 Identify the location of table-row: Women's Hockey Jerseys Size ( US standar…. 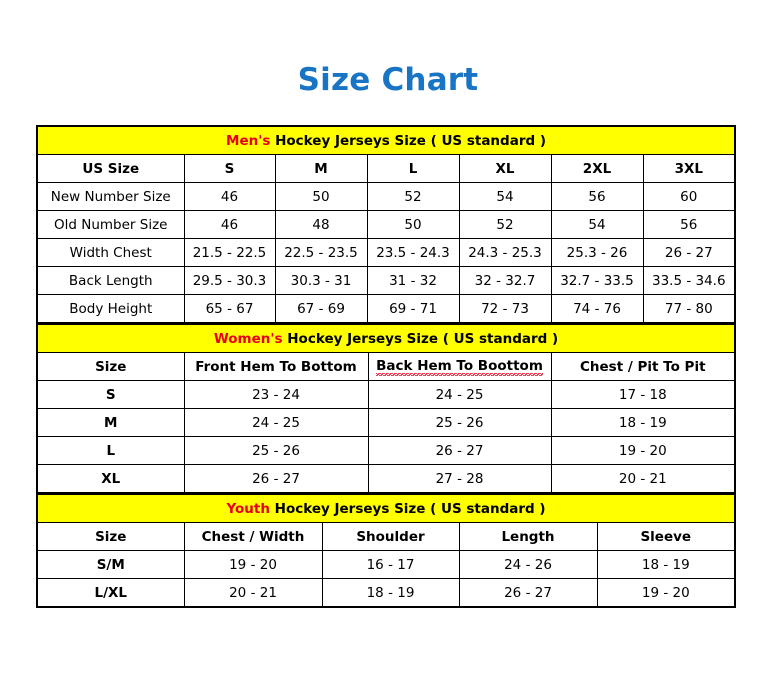
(386, 338).